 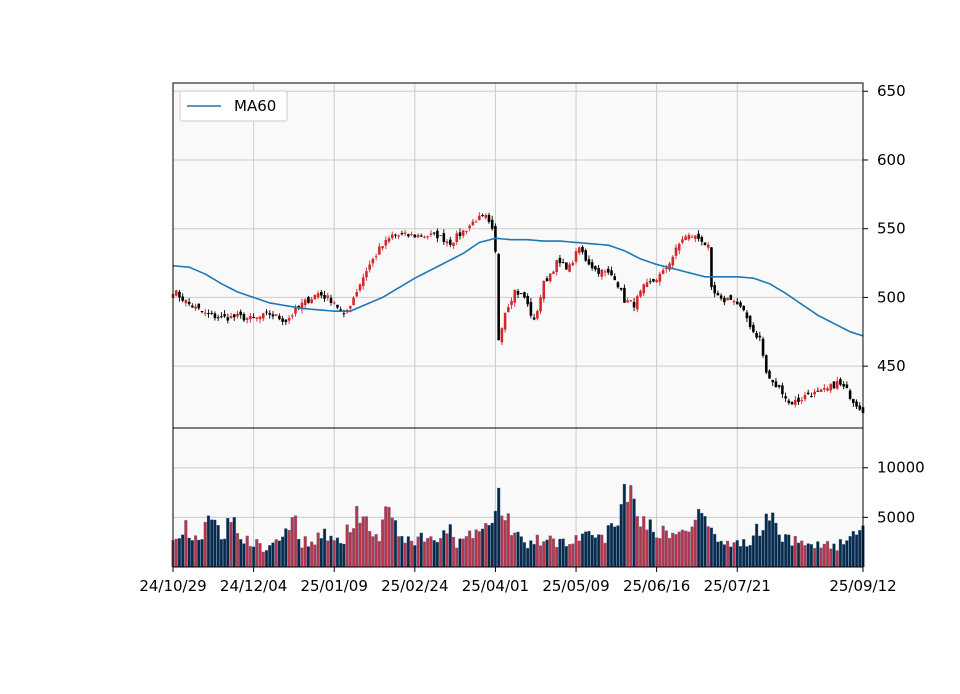 What do you see at coordinates (414, 586) in the screenshot?
I see `x-tick-label: 25/02/24` at bounding box center [414, 586].